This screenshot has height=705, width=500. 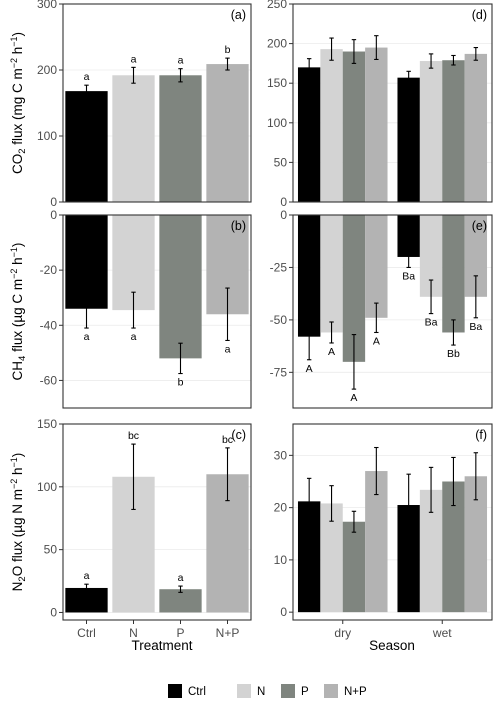 I want to click on significance-letter-7: Ba, so click(x=475, y=327).